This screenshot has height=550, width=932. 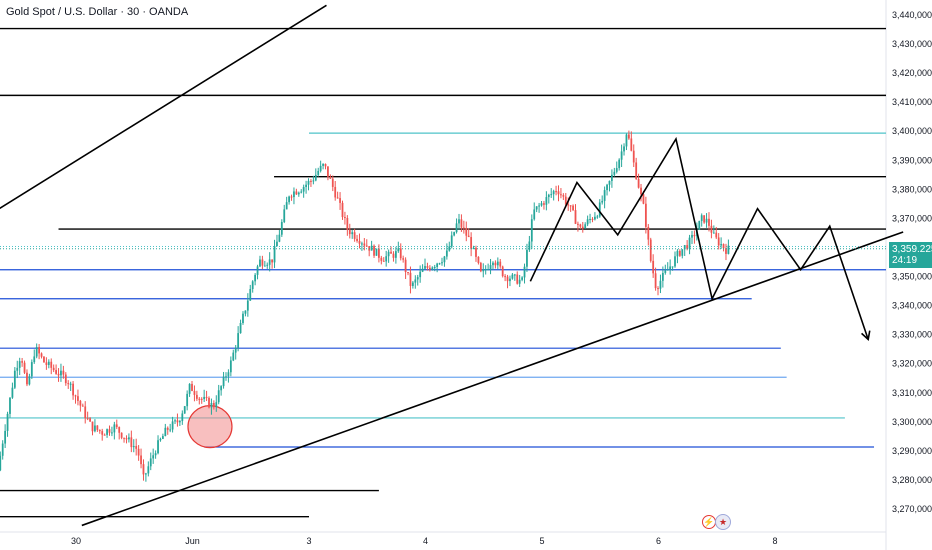 I want to click on y-tick-label: 3,430,000, so click(x=912, y=44).